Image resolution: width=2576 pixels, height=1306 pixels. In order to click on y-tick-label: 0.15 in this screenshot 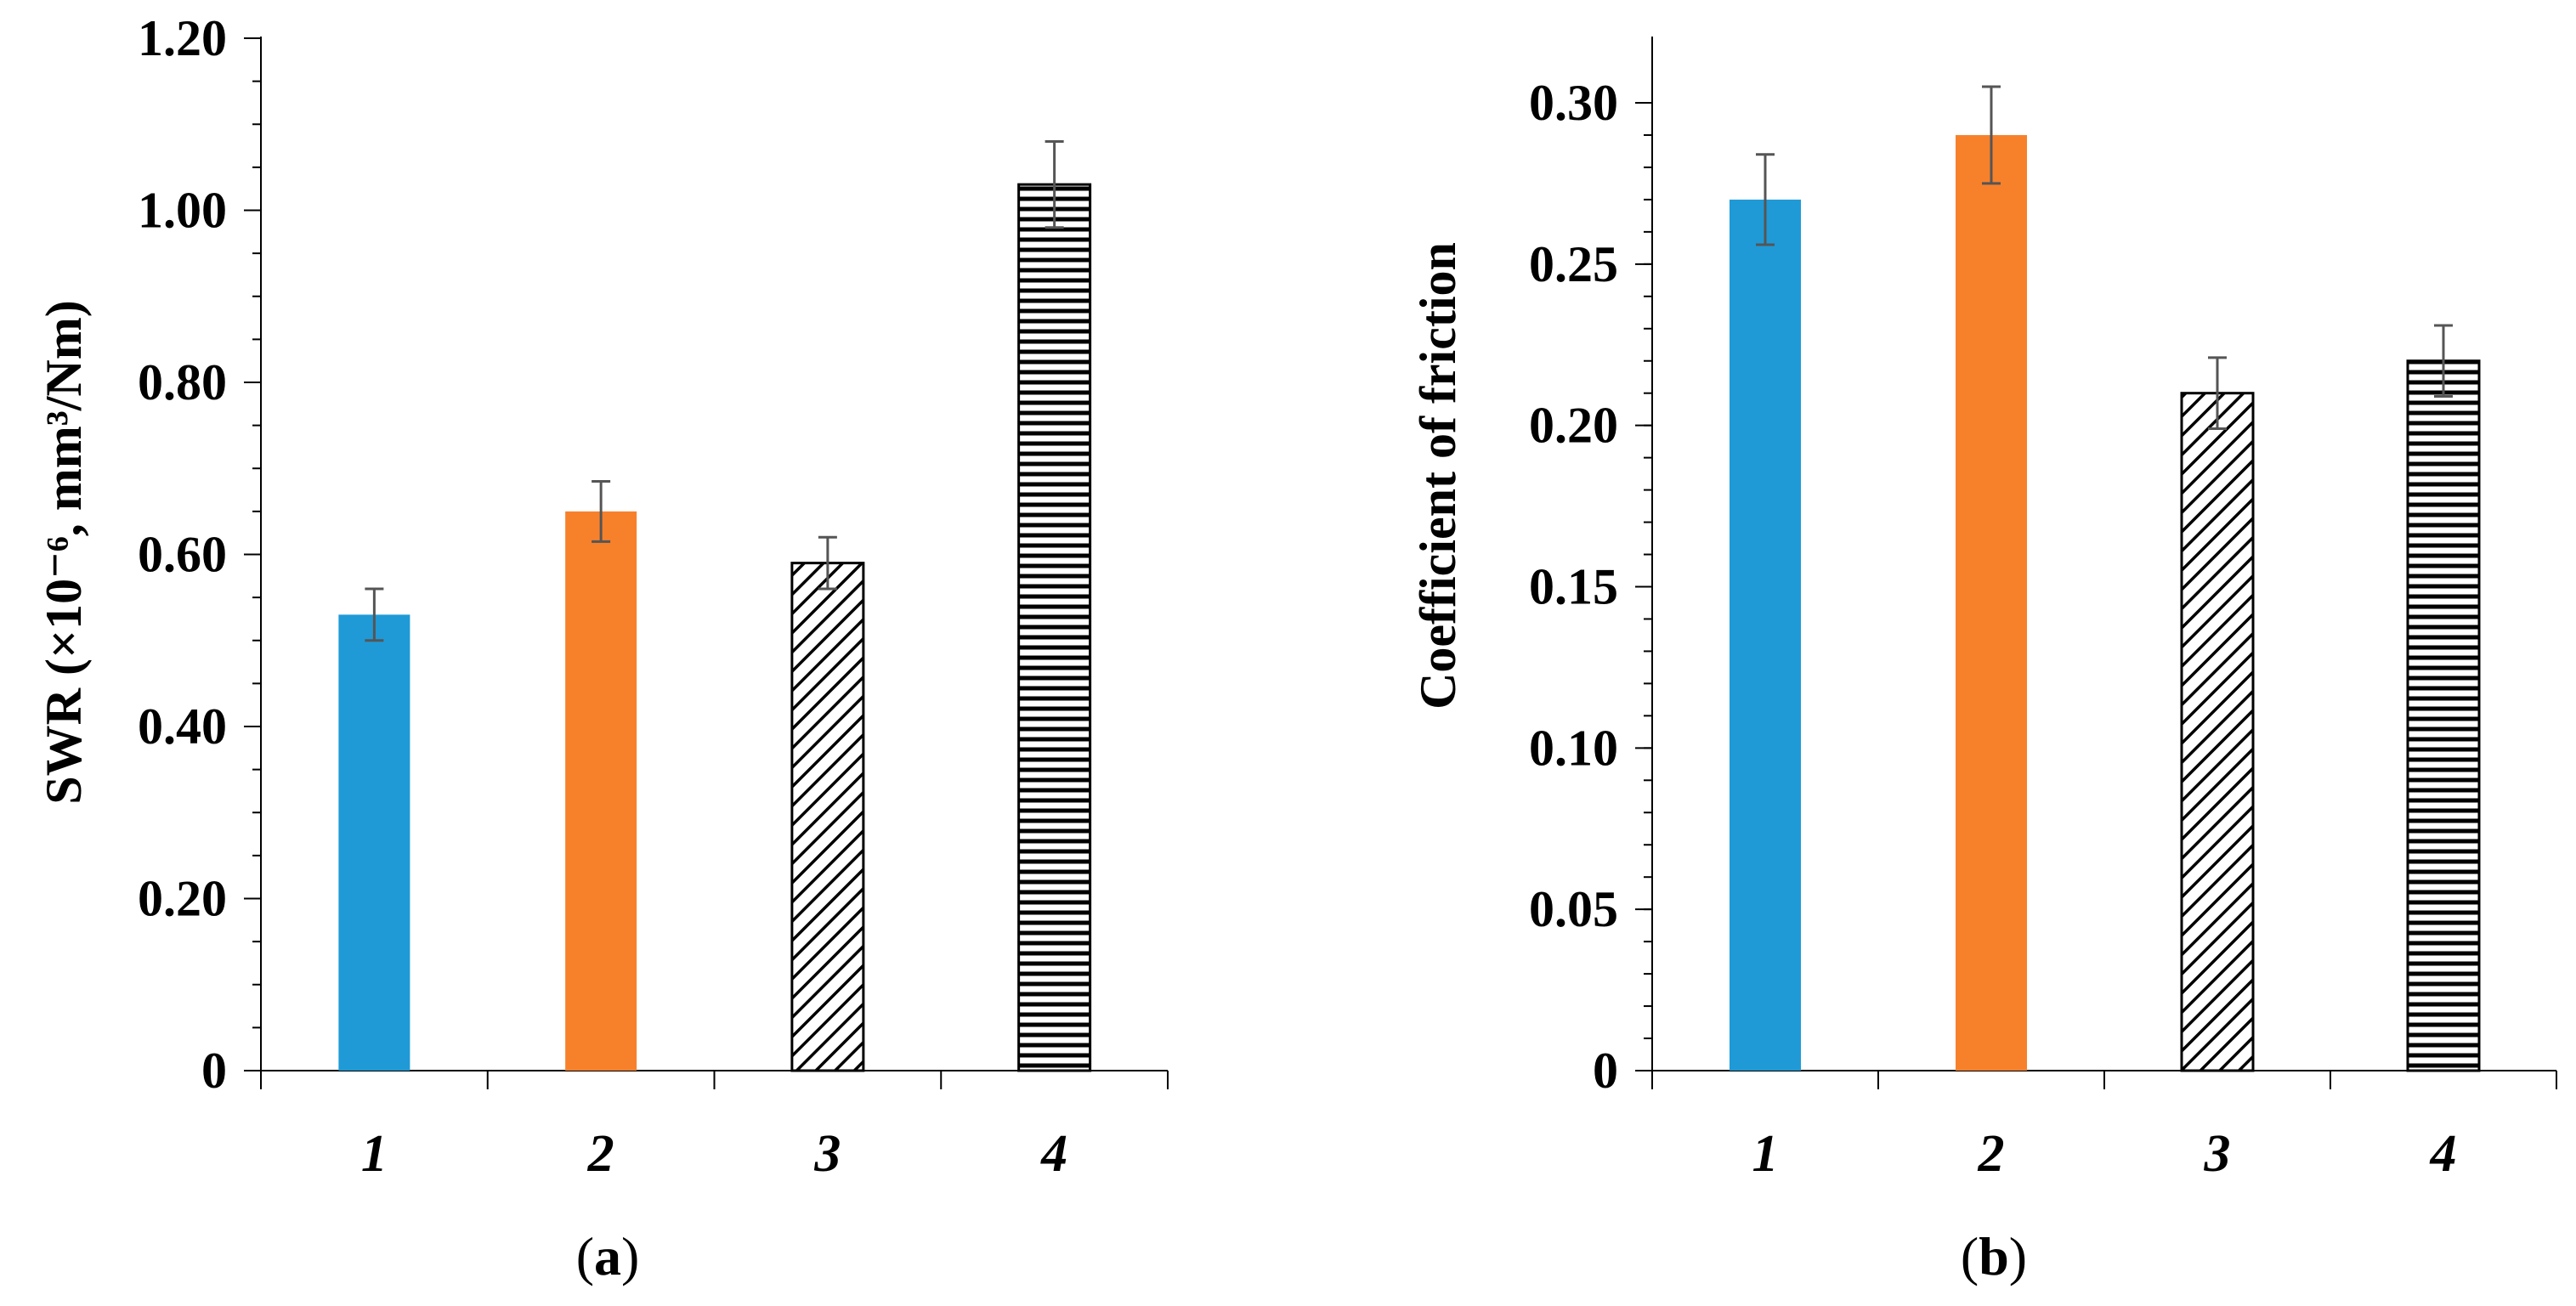, I will do `click(1573, 587)`.